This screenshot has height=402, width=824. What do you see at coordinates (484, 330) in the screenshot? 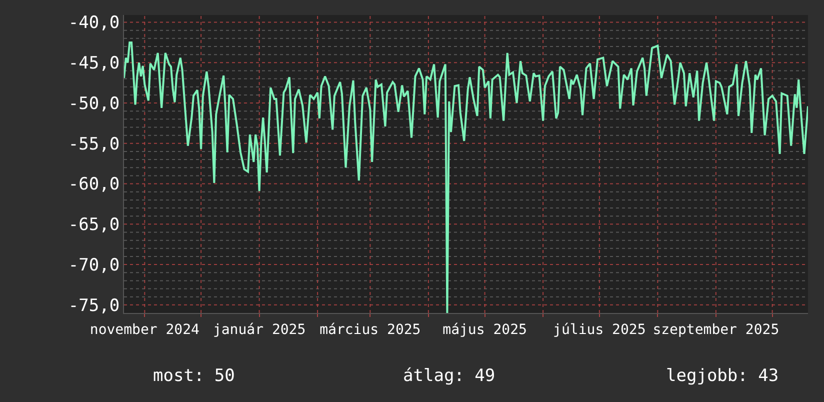
I see `x-tick-label: május 2025` at bounding box center [484, 330].